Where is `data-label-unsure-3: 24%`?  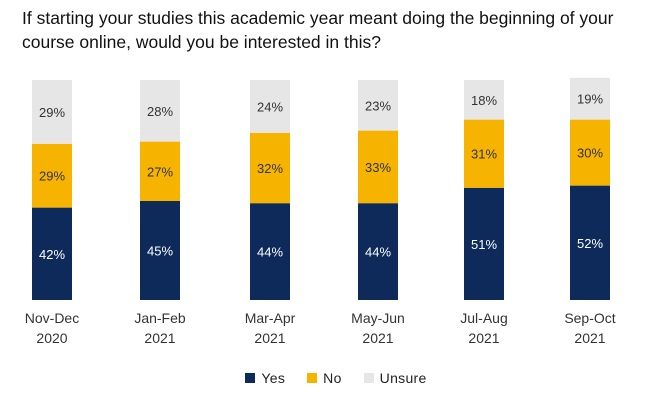
data-label-unsure-3: 24% is located at coordinates (270, 106).